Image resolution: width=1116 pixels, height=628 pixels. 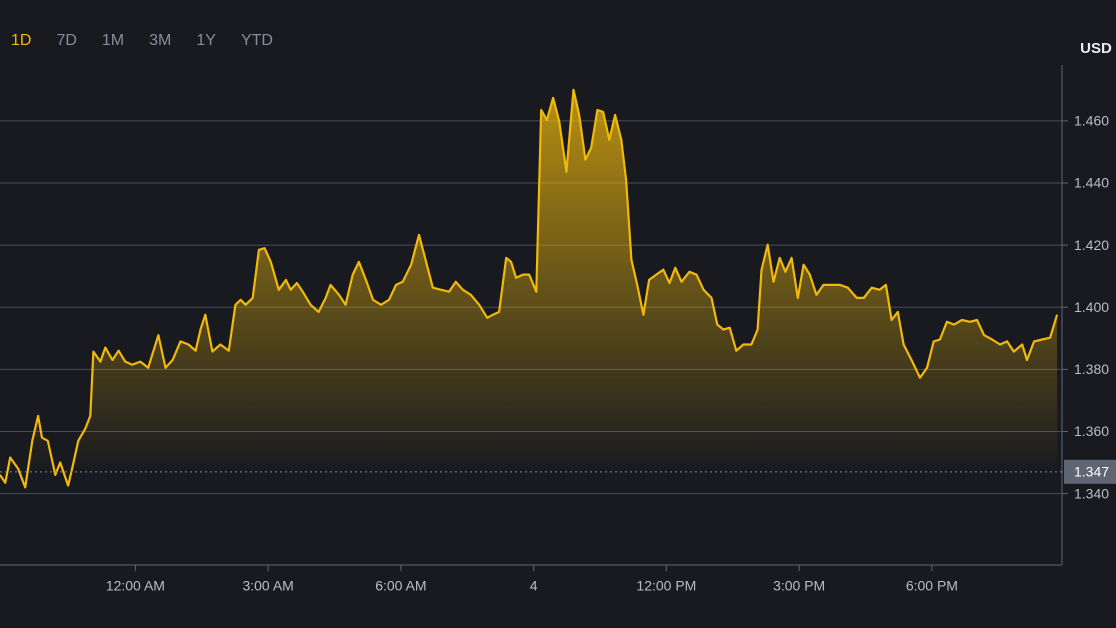 What do you see at coordinates (1096, 48) in the screenshot?
I see `y-axis-label: USD` at bounding box center [1096, 48].